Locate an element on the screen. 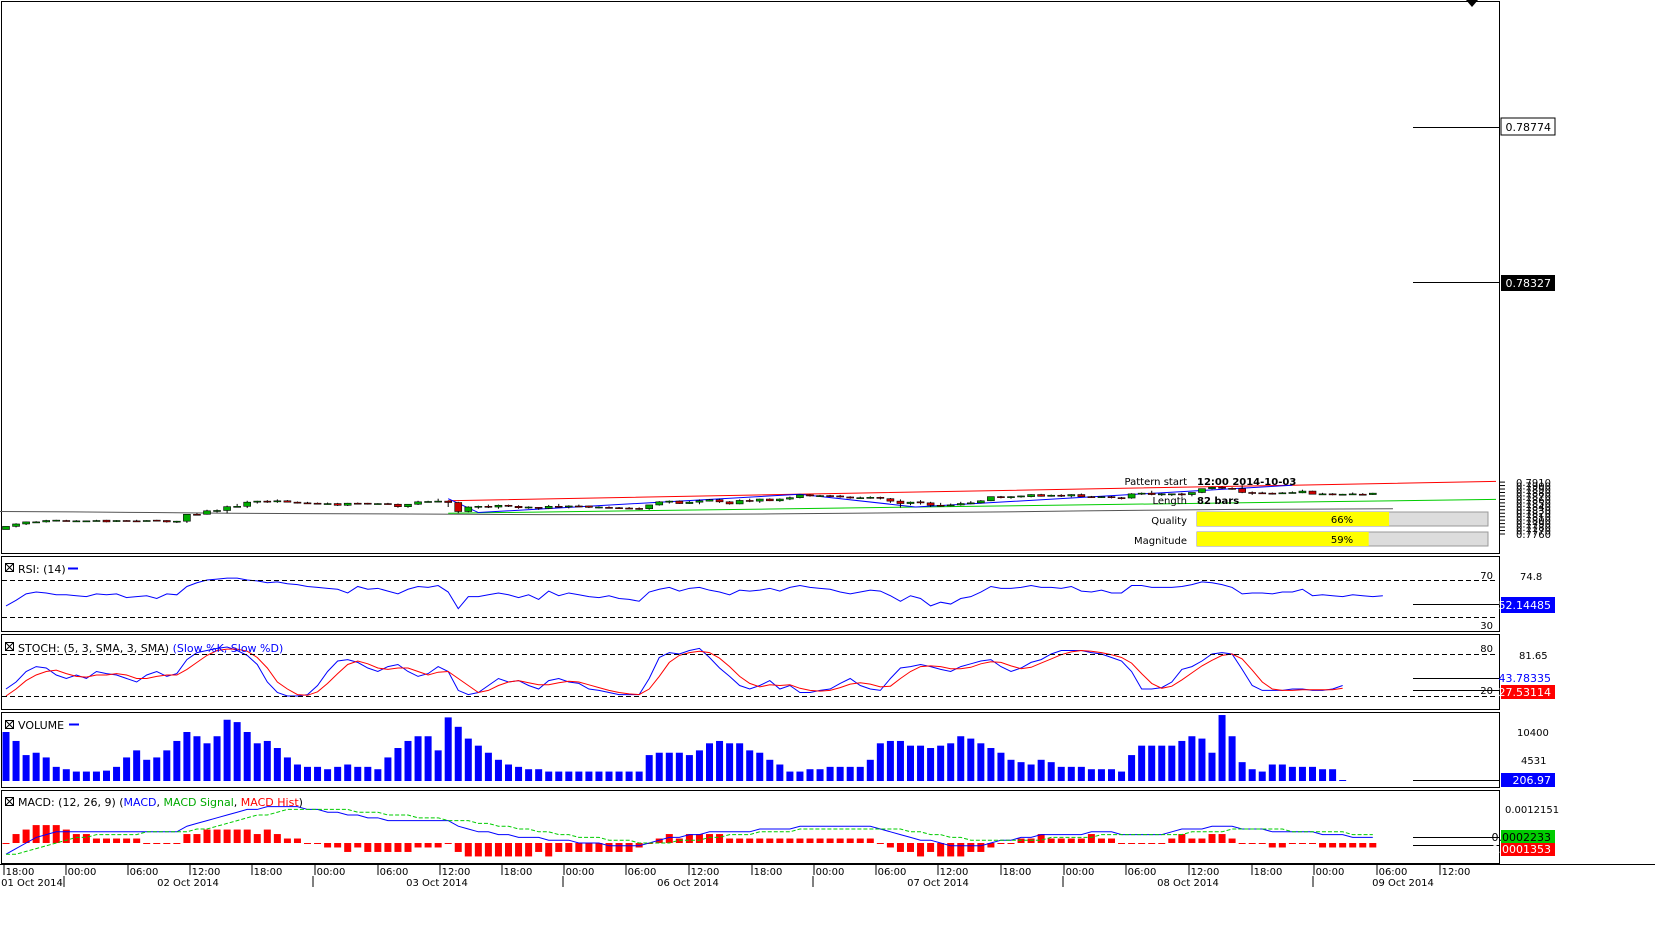 The width and height of the screenshot is (1655, 937). price-tick-label: 0.7860 is located at coordinates (1533, 500).